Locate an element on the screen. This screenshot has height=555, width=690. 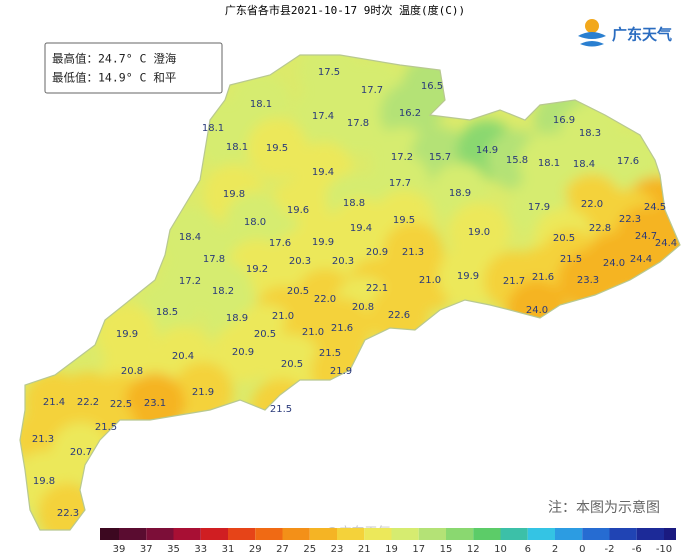
station-value: 18.5 is located at coordinates (167, 312).